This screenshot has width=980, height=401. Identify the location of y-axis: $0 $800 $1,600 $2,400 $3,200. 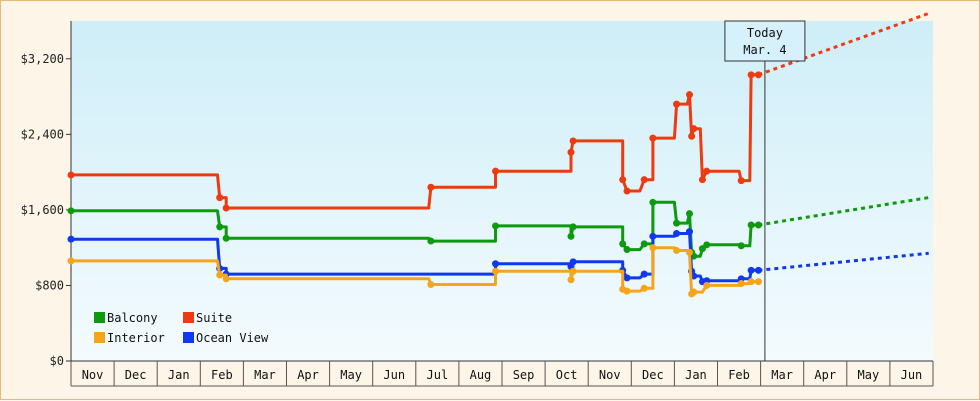
(46, 194).